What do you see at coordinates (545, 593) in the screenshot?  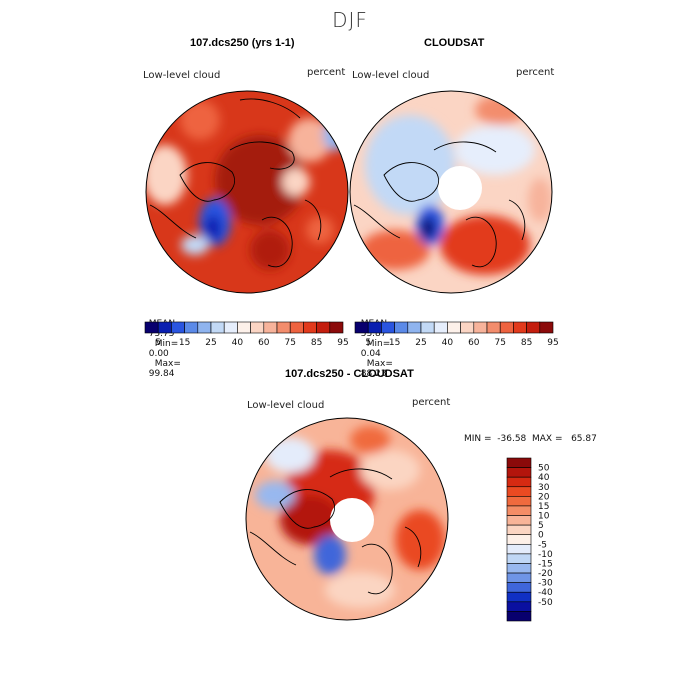 I see `colorbar-tick-label: -40` at bounding box center [545, 593].